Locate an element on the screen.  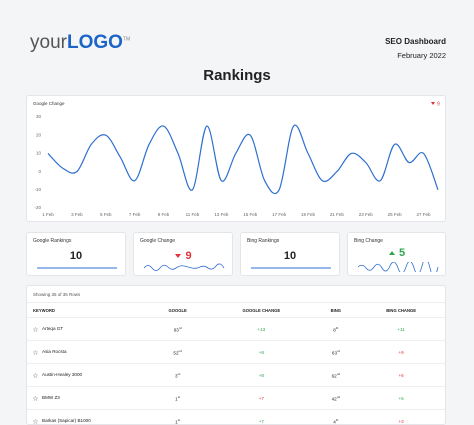
column-header: KEYWORD is located at coordinates (87, 310).